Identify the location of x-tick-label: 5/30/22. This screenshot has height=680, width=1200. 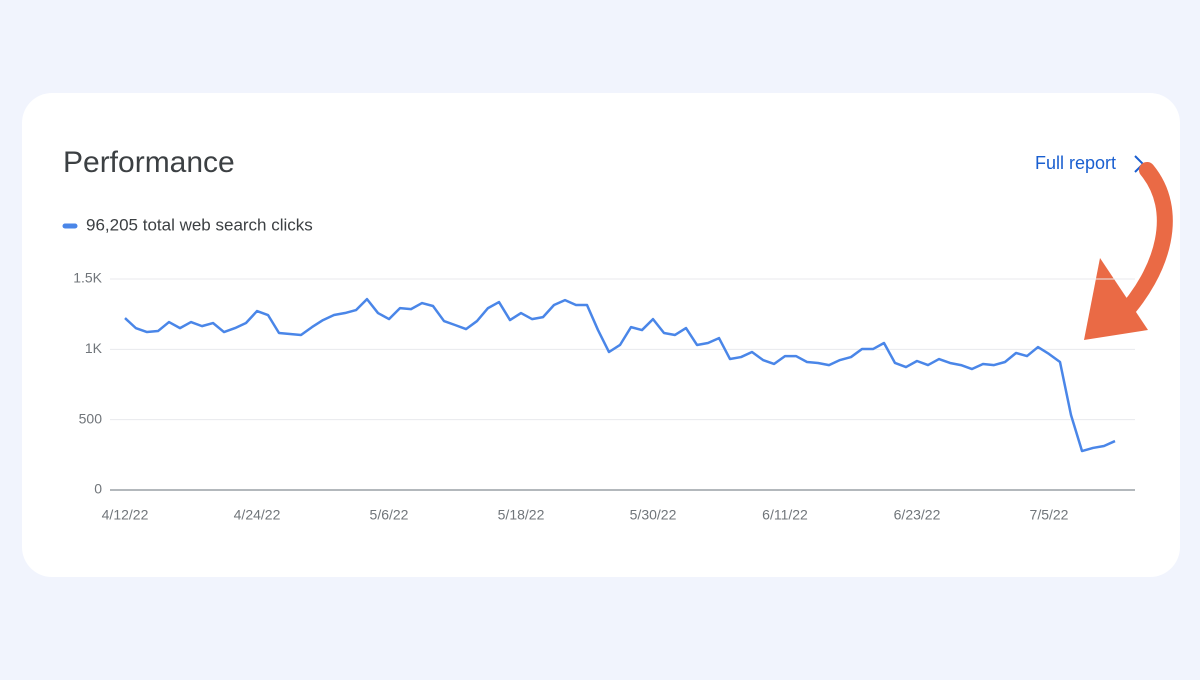
(653, 515).